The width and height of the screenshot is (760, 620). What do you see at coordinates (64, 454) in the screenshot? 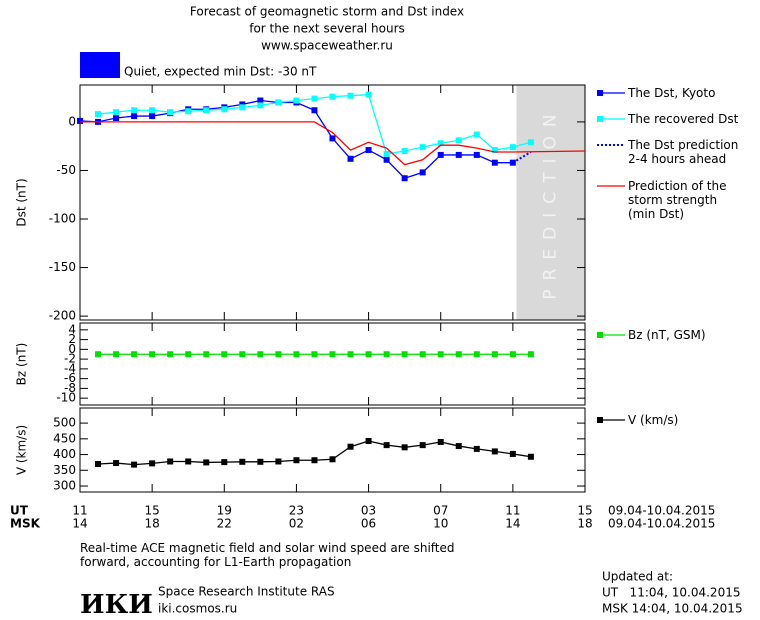
I see `y-tick-label: 400` at bounding box center [64, 454].